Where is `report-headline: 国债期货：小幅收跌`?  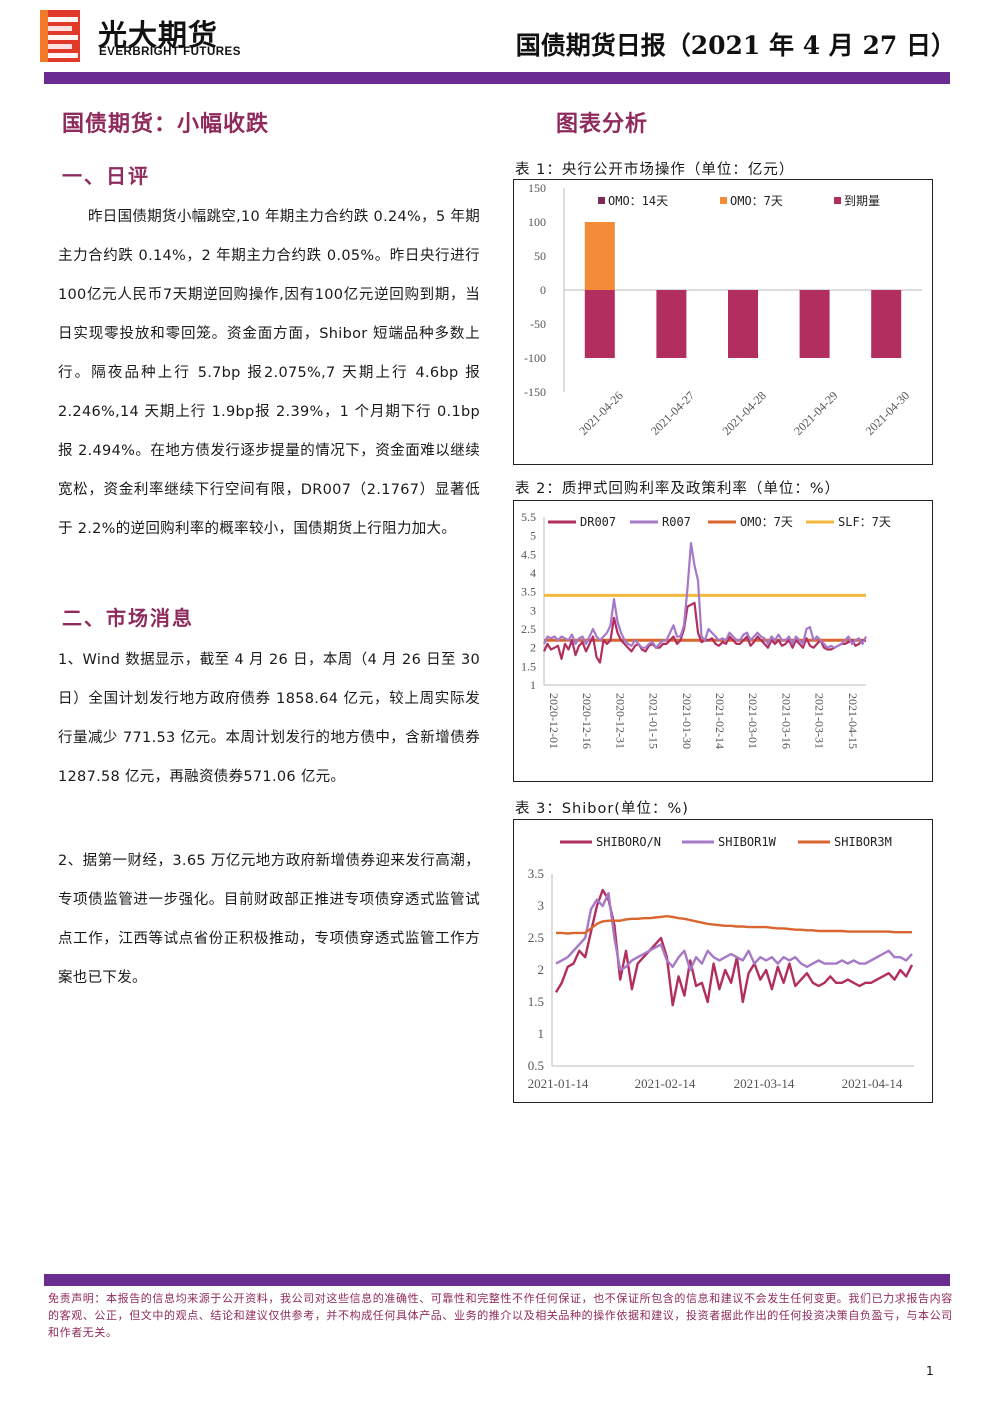 report-headline: 国债期货：小幅收跌 is located at coordinates (166, 124).